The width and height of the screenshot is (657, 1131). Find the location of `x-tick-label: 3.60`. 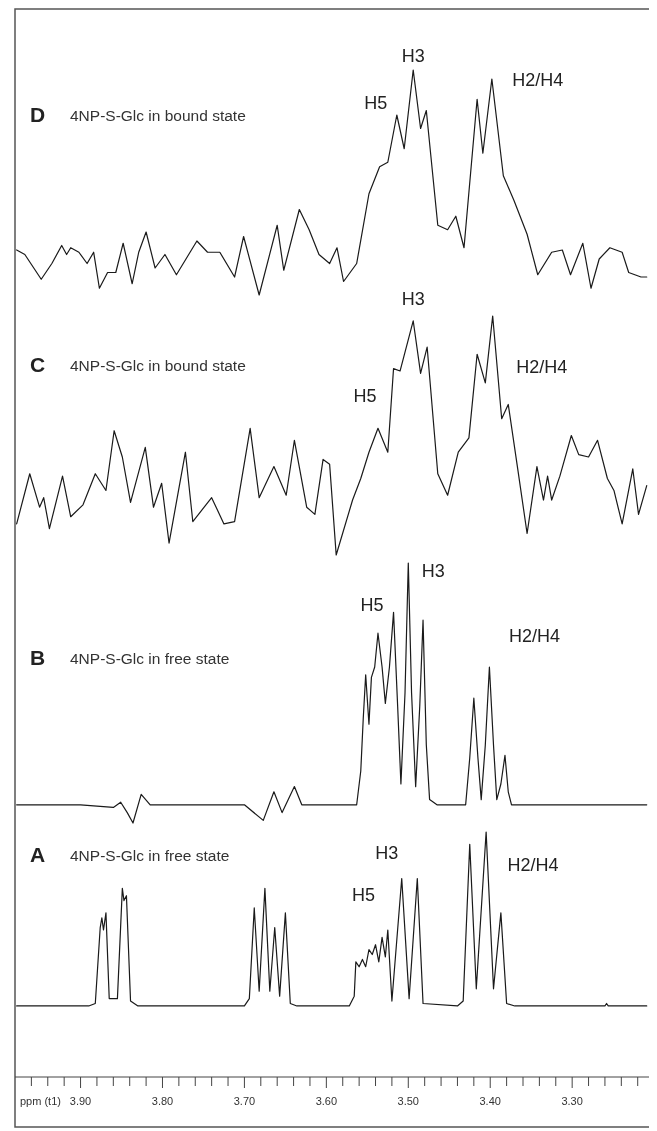

x-tick-label: 3.60 is located at coordinates (326, 1101).